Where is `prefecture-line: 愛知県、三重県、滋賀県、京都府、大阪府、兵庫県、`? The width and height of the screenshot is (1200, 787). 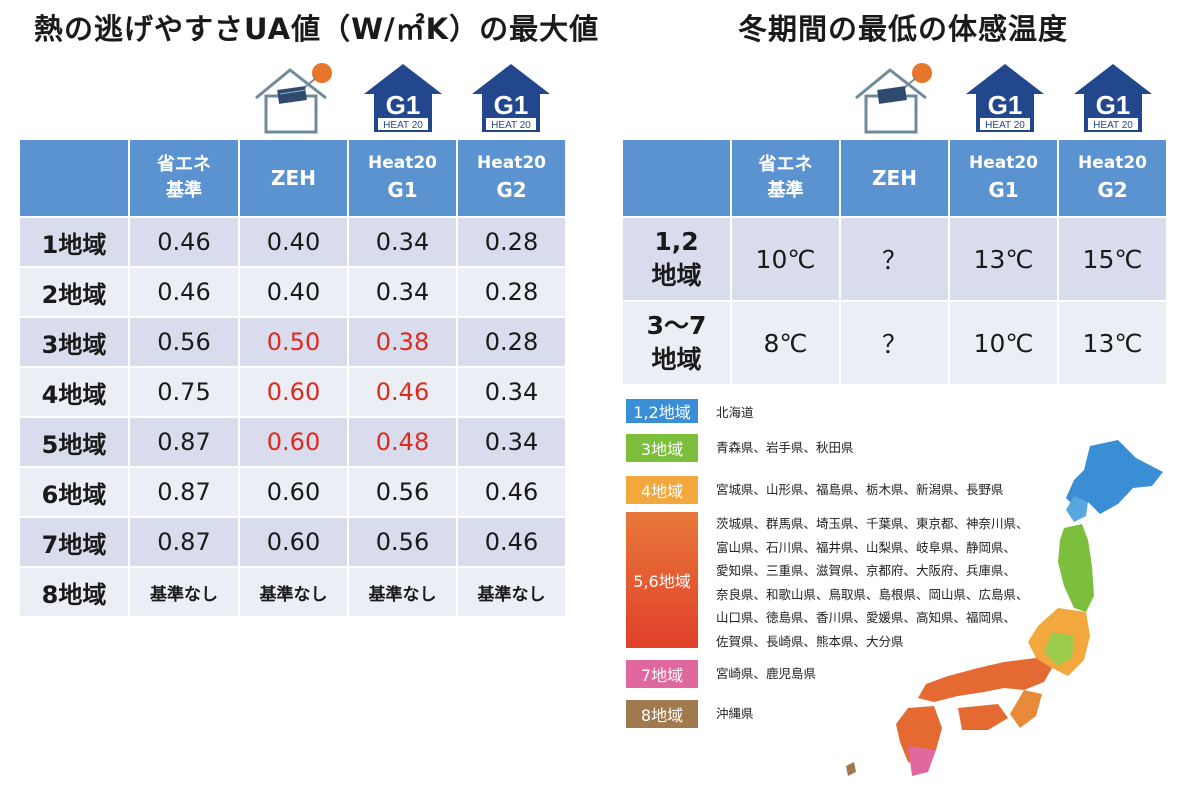 prefecture-line: 愛知県、三重県、滋賀県、京都府、大阪府、兵庫県、 is located at coordinates (866, 570).